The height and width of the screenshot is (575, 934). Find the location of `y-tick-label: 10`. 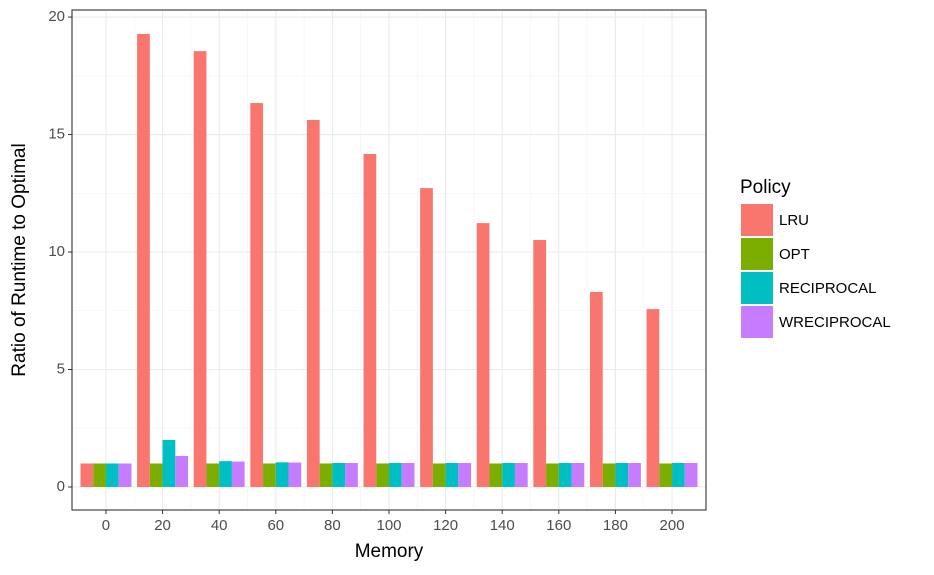

y-tick-label: 10 is located at coordinates (56, 251).